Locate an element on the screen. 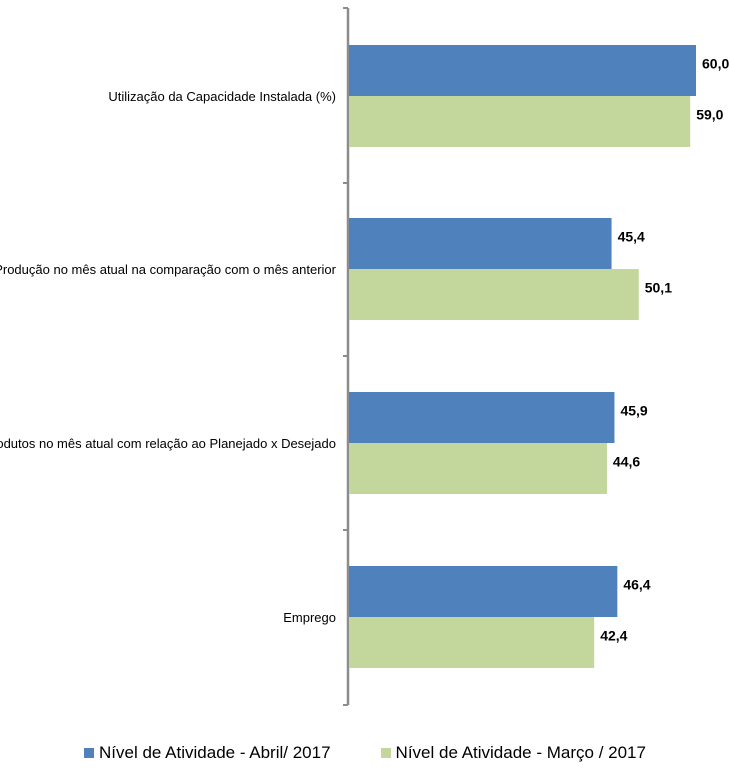 The height and width of the screenshot is (769, 730). legend-item-marco: Nível de Atividade - Março / 2017 is located at coordinates (513, 753).